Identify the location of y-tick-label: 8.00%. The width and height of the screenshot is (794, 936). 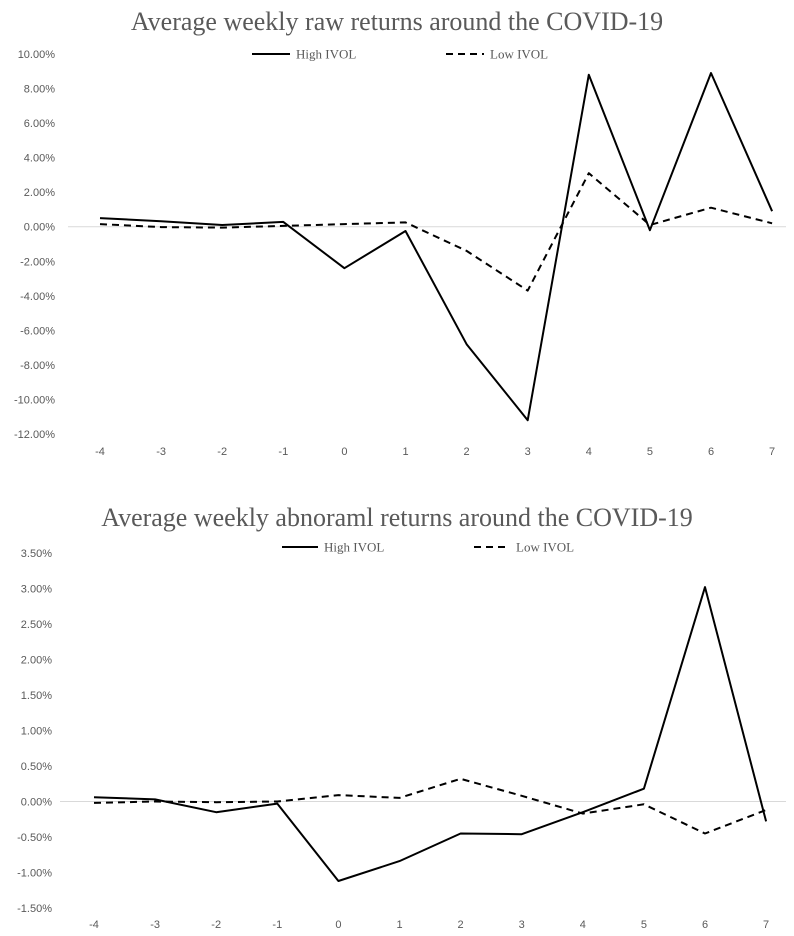
(39, 90).